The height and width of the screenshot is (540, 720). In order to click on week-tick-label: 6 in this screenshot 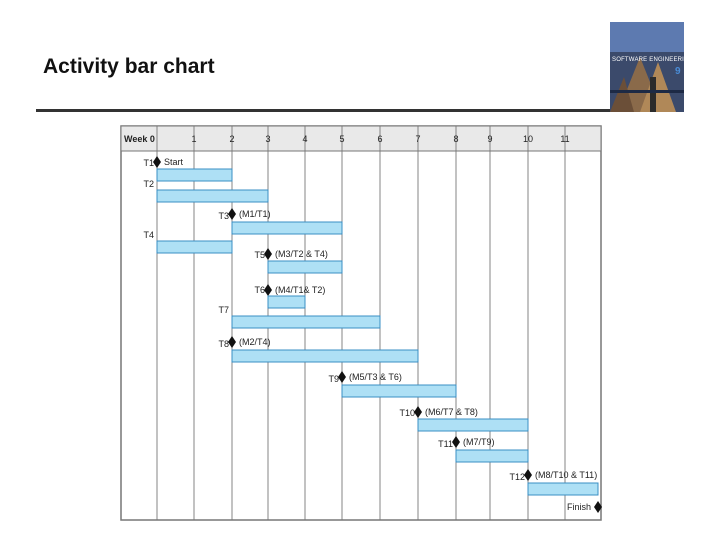, I will do `click(379, 139)`.